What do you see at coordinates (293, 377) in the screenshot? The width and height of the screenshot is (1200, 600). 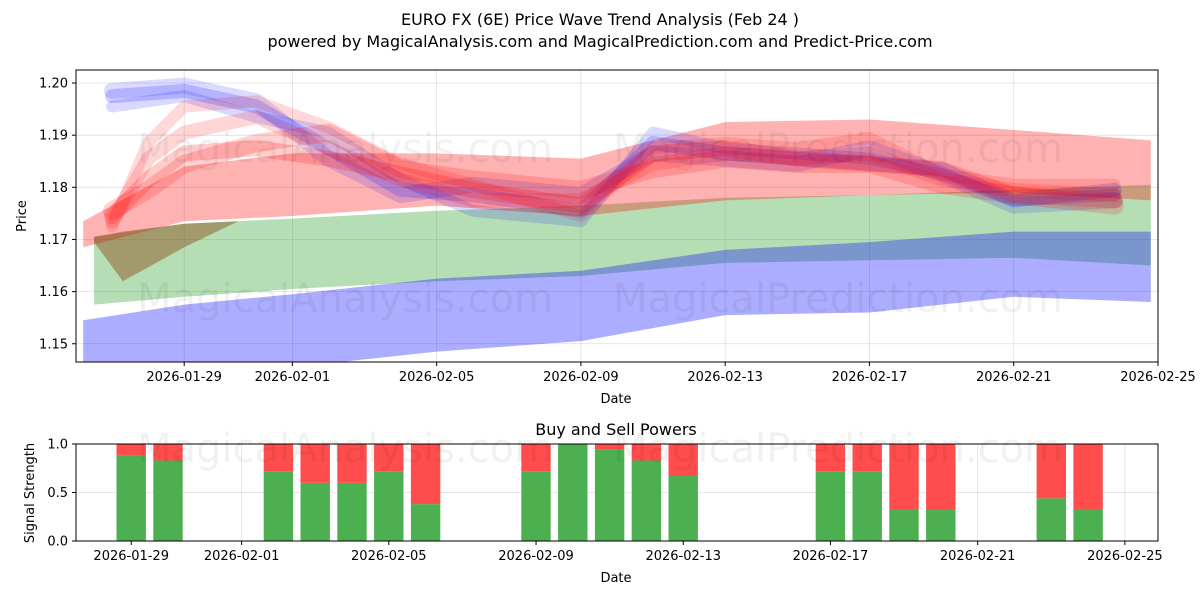 I see `price-x-tick-label: 2026-02-01` at bounding box center [293, 377].